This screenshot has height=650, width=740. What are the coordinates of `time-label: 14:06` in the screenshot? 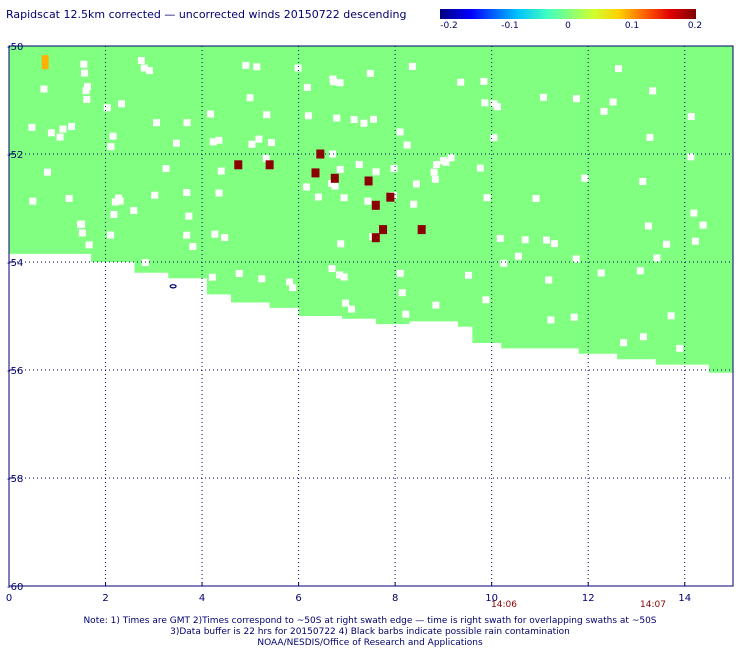 It's located at (504, 605).